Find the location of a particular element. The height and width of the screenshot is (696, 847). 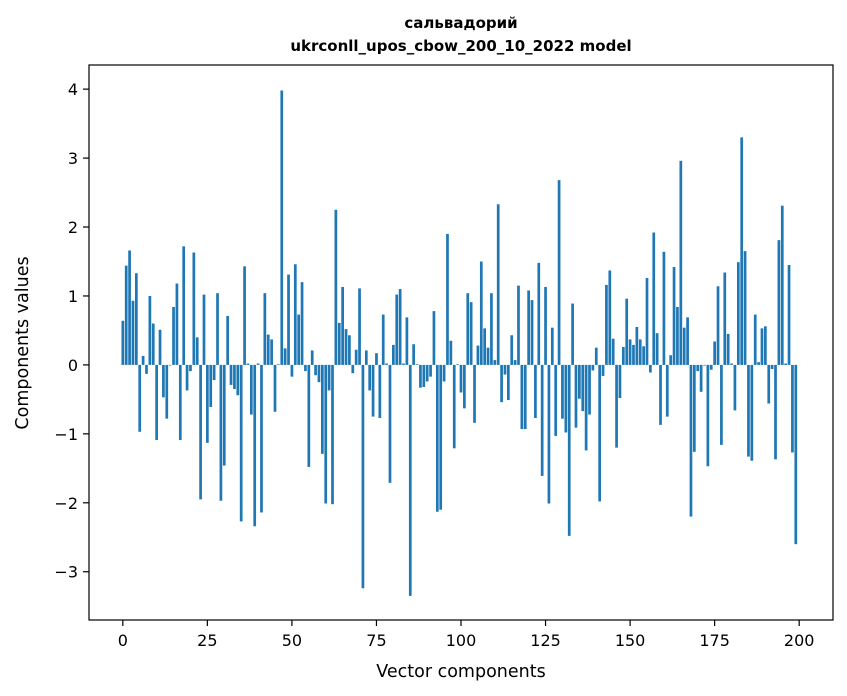

x-tick-label: 200 is located at coordinates (799, 640).